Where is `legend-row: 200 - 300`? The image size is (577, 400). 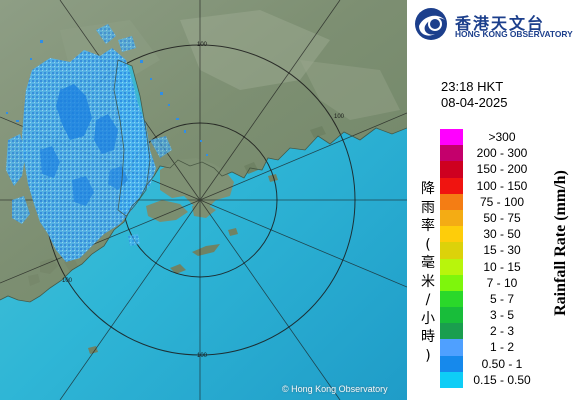 legend-row: 200 - 300 is located at coordinates (505, 153).